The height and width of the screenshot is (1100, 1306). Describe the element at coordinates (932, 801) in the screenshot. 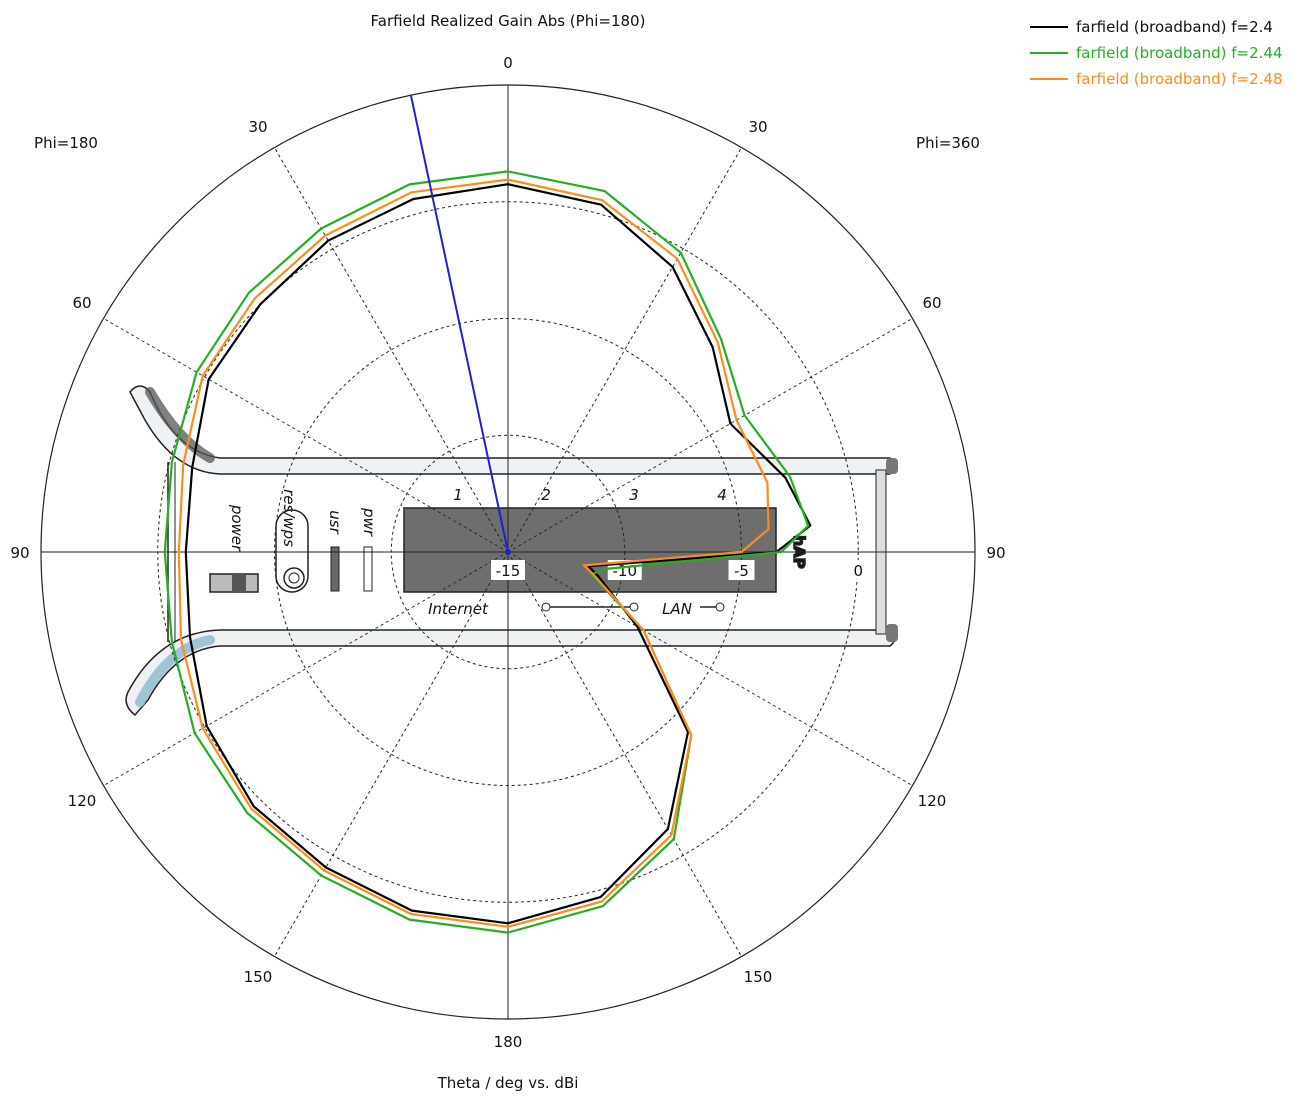

I see `angle-label-120-right: 120` at that location.